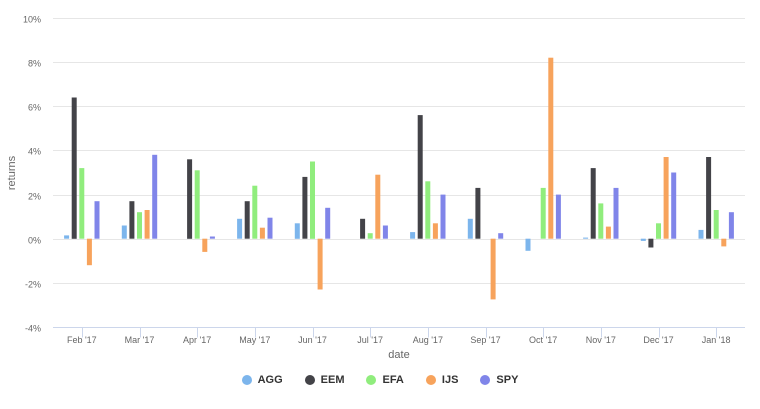 This screenshot has height=409, width=760. What do you see at coordinates (658, 340) in the screenshot?
I see `x-tick-label: Dec '17` at bounding box center [658, 340].